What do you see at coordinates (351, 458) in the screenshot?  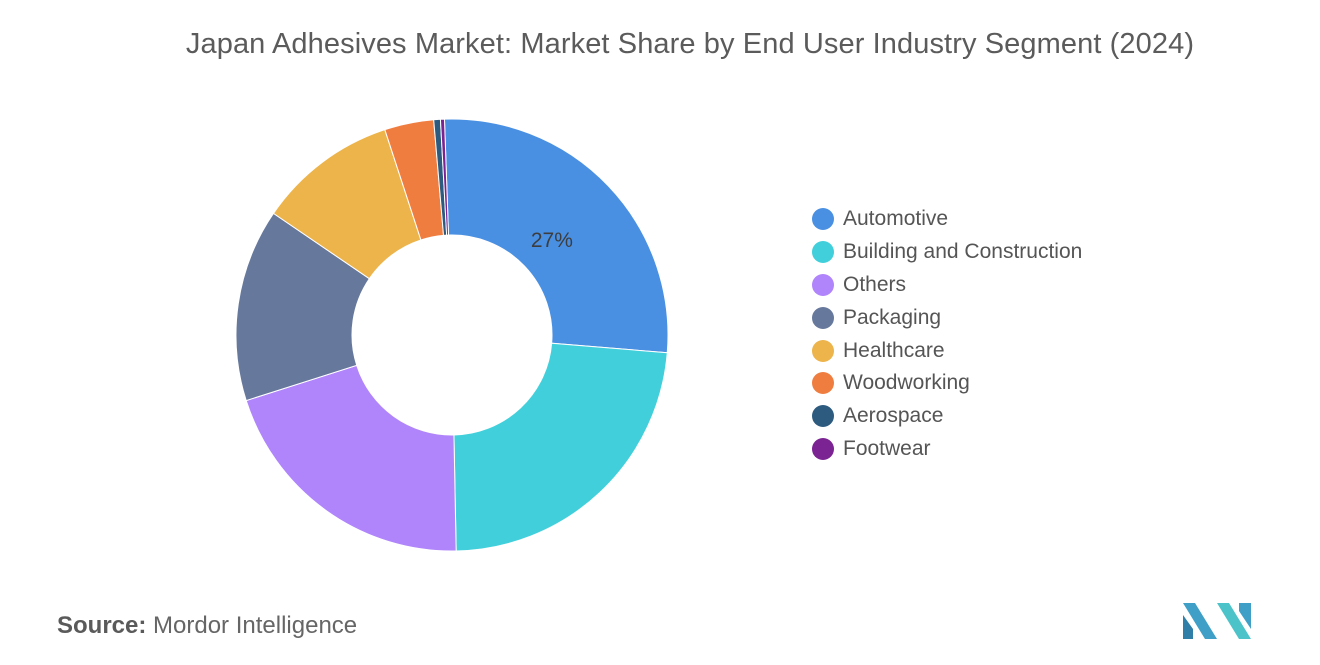 I see `slice-others` at bounding box center [351, 458].